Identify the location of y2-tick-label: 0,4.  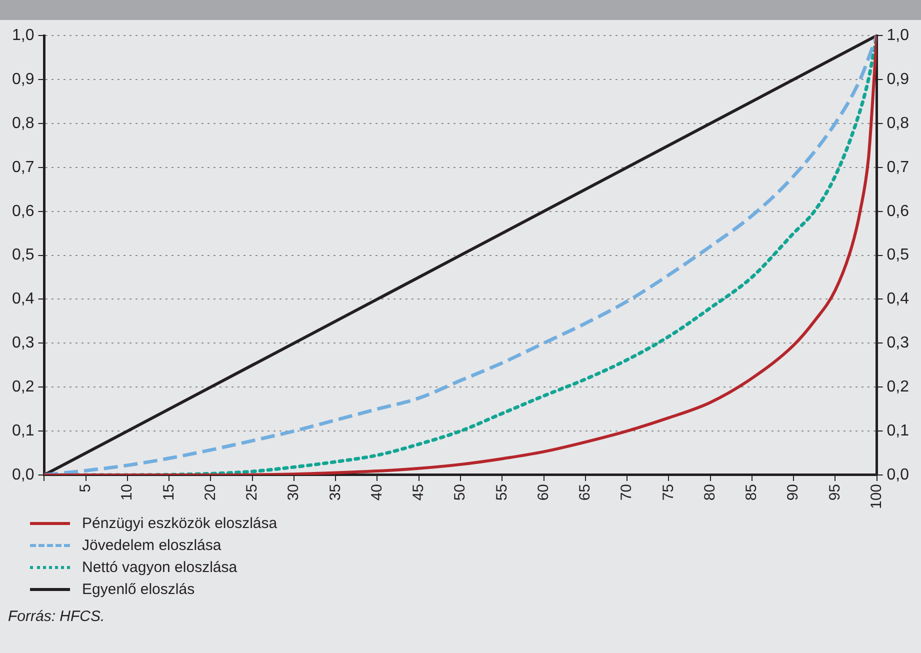
(898, 299).